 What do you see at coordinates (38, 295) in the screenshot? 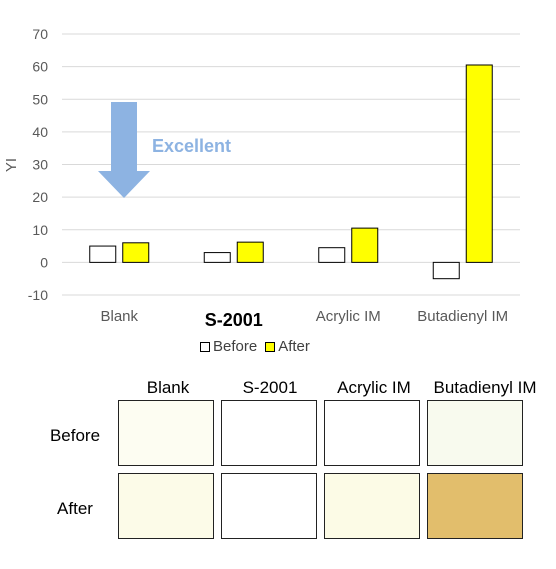
I see `y-tick-label: -10` at bounding box center [38, 295].